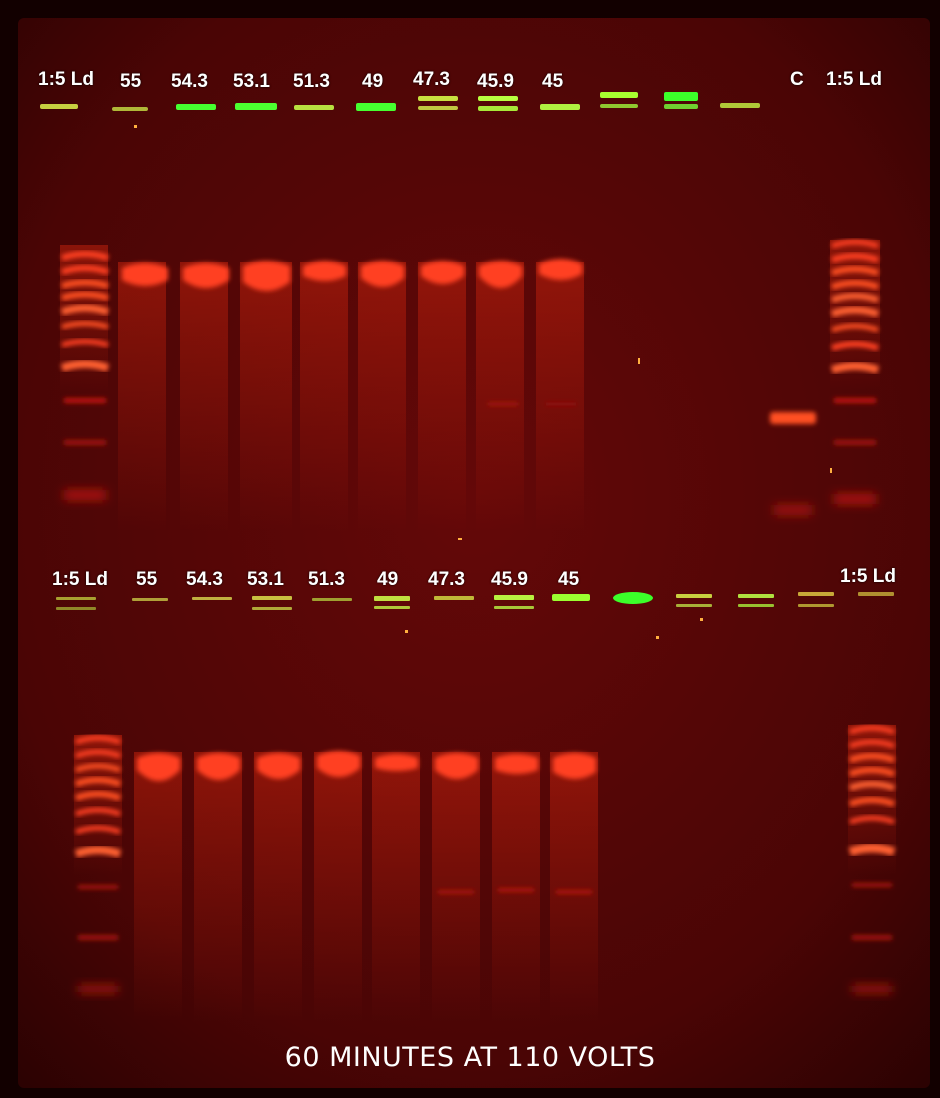  Describe the element at coordinates (366, 886) in the screenshot. I see `bottom-sample-lanes` at that location.